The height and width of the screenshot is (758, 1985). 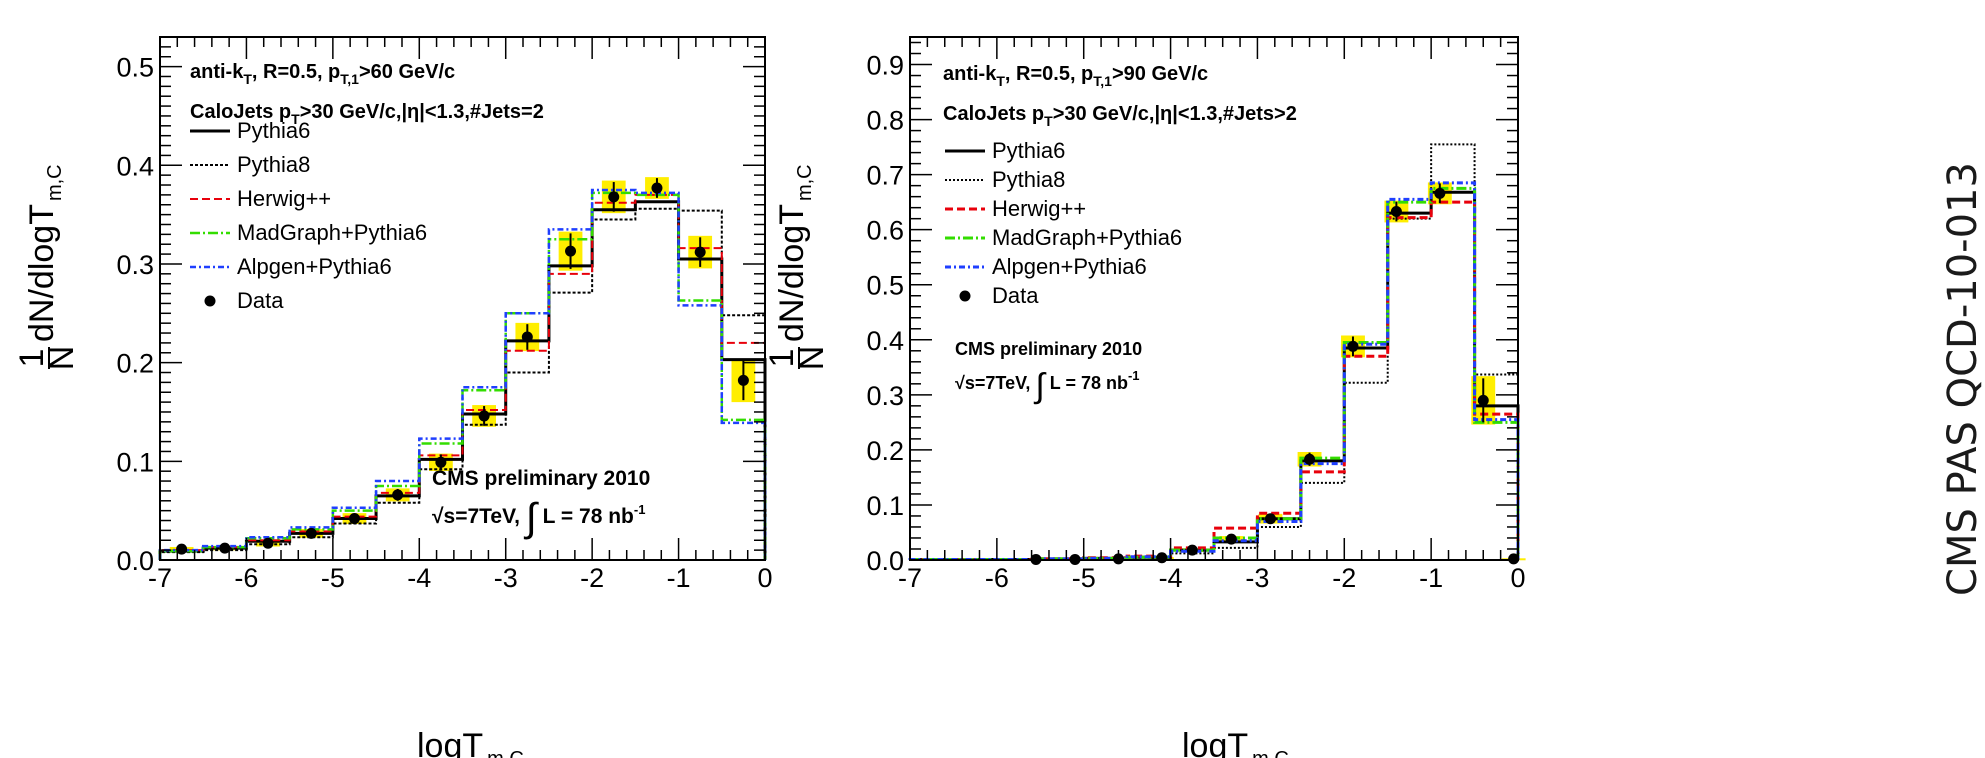 What do you see at coordinates (885, 231) in the screenshot?
I see `y-tick-label: 0.6` at bounding box center [885, 231].